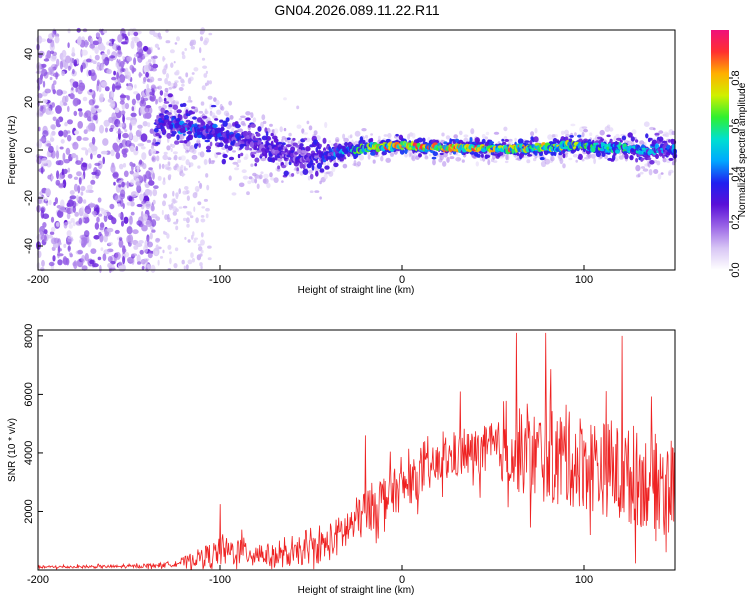 The height and width of the screenshot is (600, 750). What do you see at coordinates (220, 580) in the screenshot?
I see `x-tick-label: -100` at bounding box center [220, 580].